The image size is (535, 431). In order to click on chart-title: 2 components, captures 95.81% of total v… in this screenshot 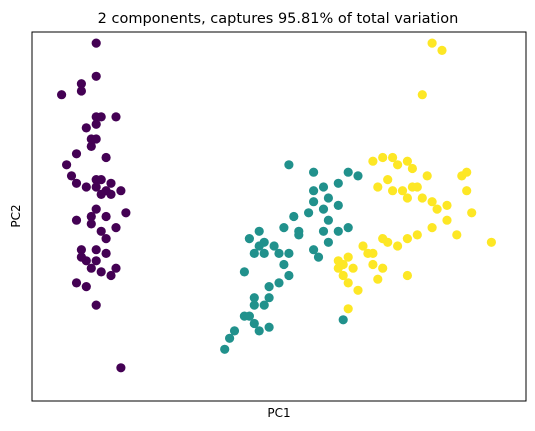, I will do `click(278, 19)`.